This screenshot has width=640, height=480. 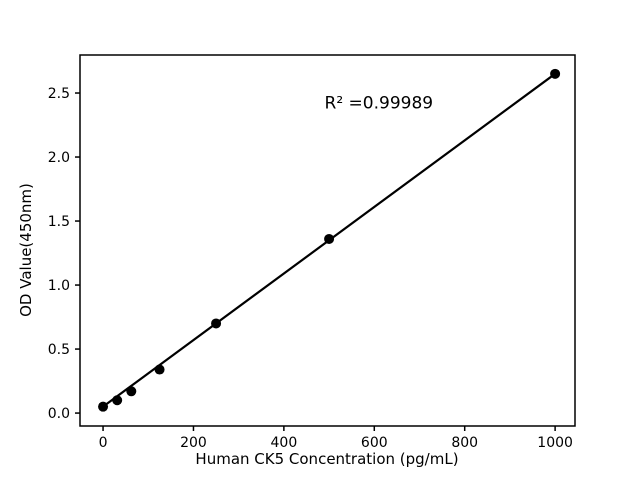 I want to click on x-tick-label: 800, so click(x=464, y=443).